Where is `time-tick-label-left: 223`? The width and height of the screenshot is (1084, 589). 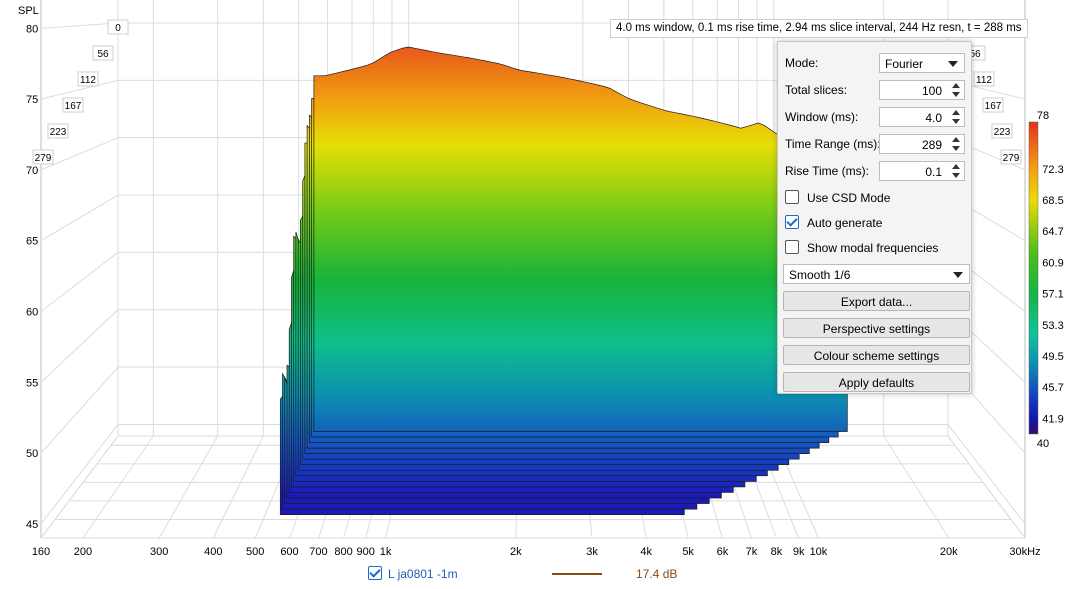
time-tick-label-left: 223 is located at coordinates (58, 131).